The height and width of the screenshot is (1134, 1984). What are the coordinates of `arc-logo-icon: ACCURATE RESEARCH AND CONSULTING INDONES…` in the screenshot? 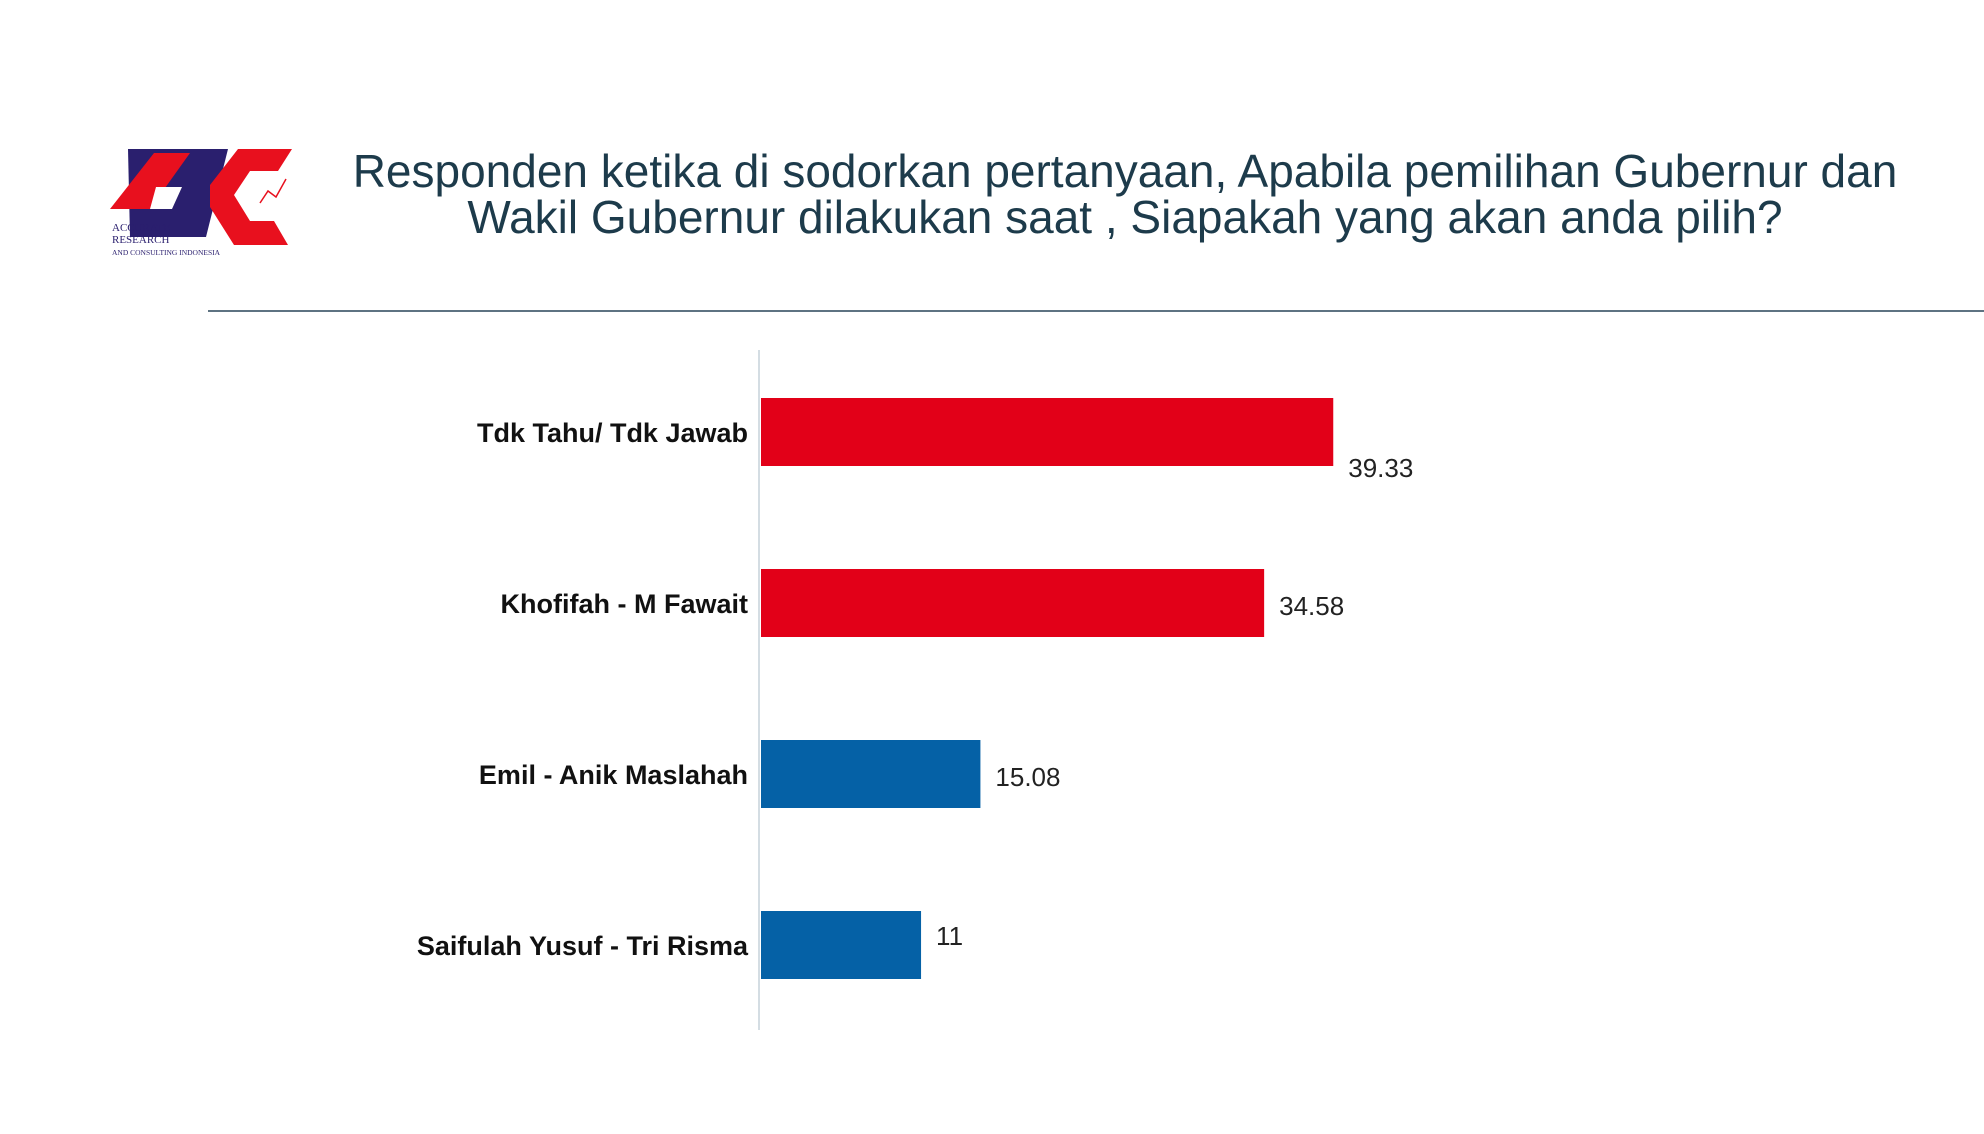 It's located at (201, 203).